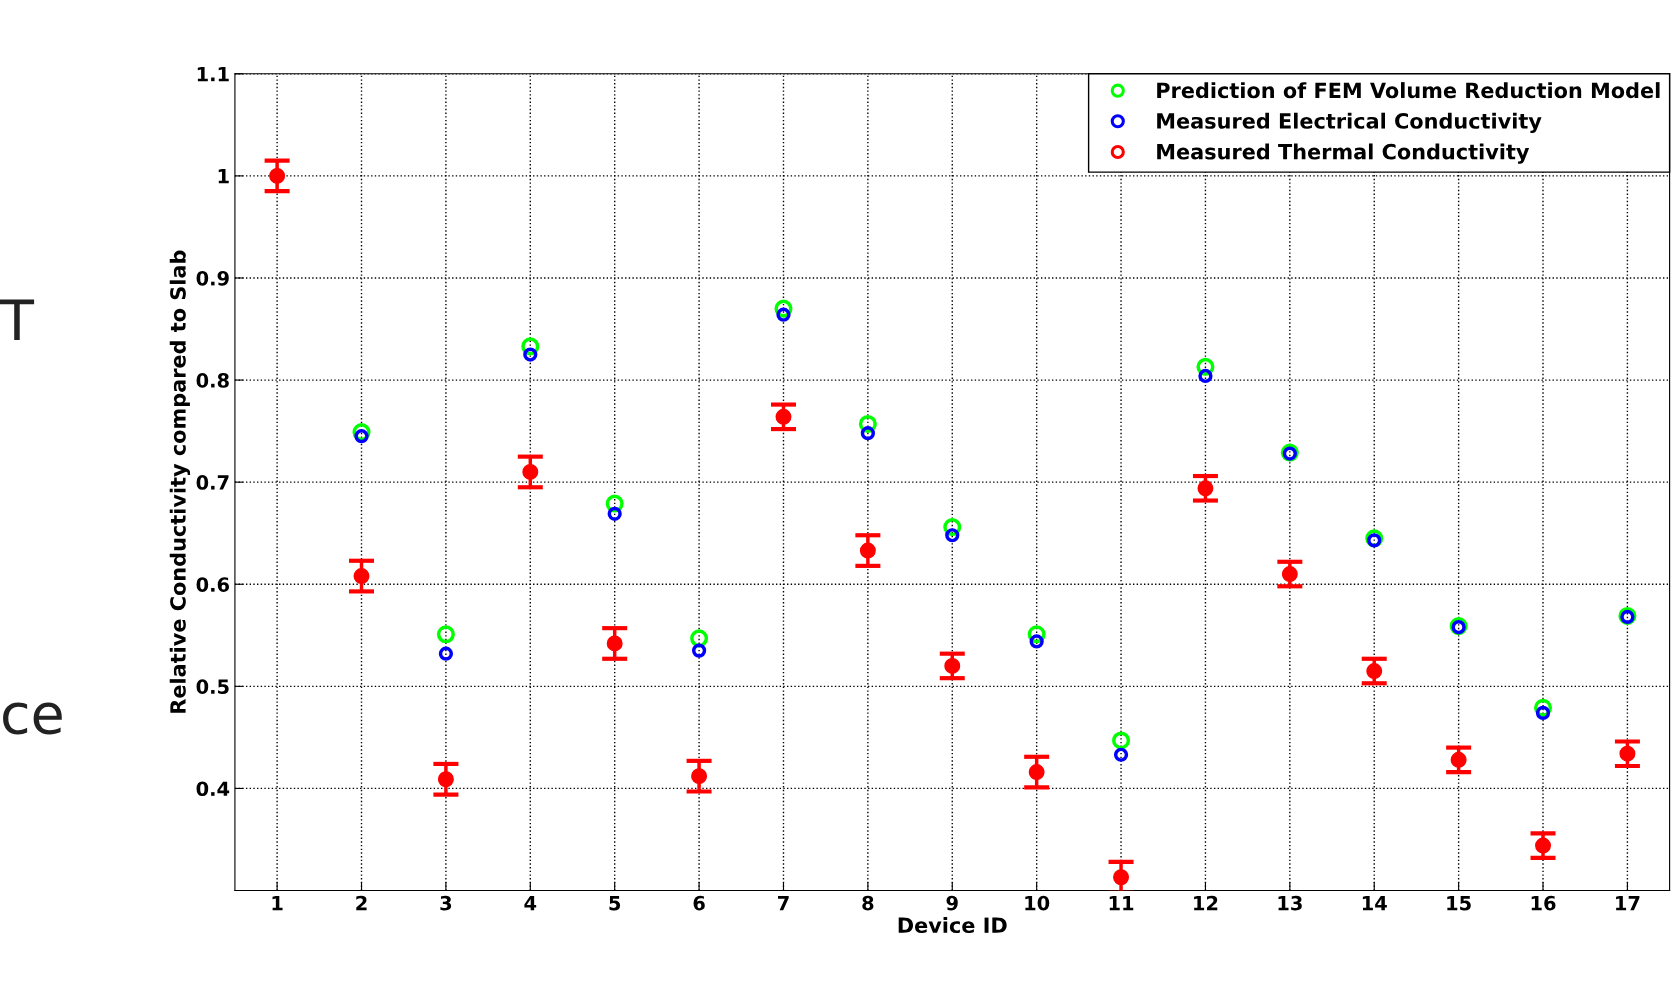 This screenshot has width=1678, height=984. Describe the element at coordinates (212, 686) in the screenshot. I see `y-tick-label: 0.5` at that location.